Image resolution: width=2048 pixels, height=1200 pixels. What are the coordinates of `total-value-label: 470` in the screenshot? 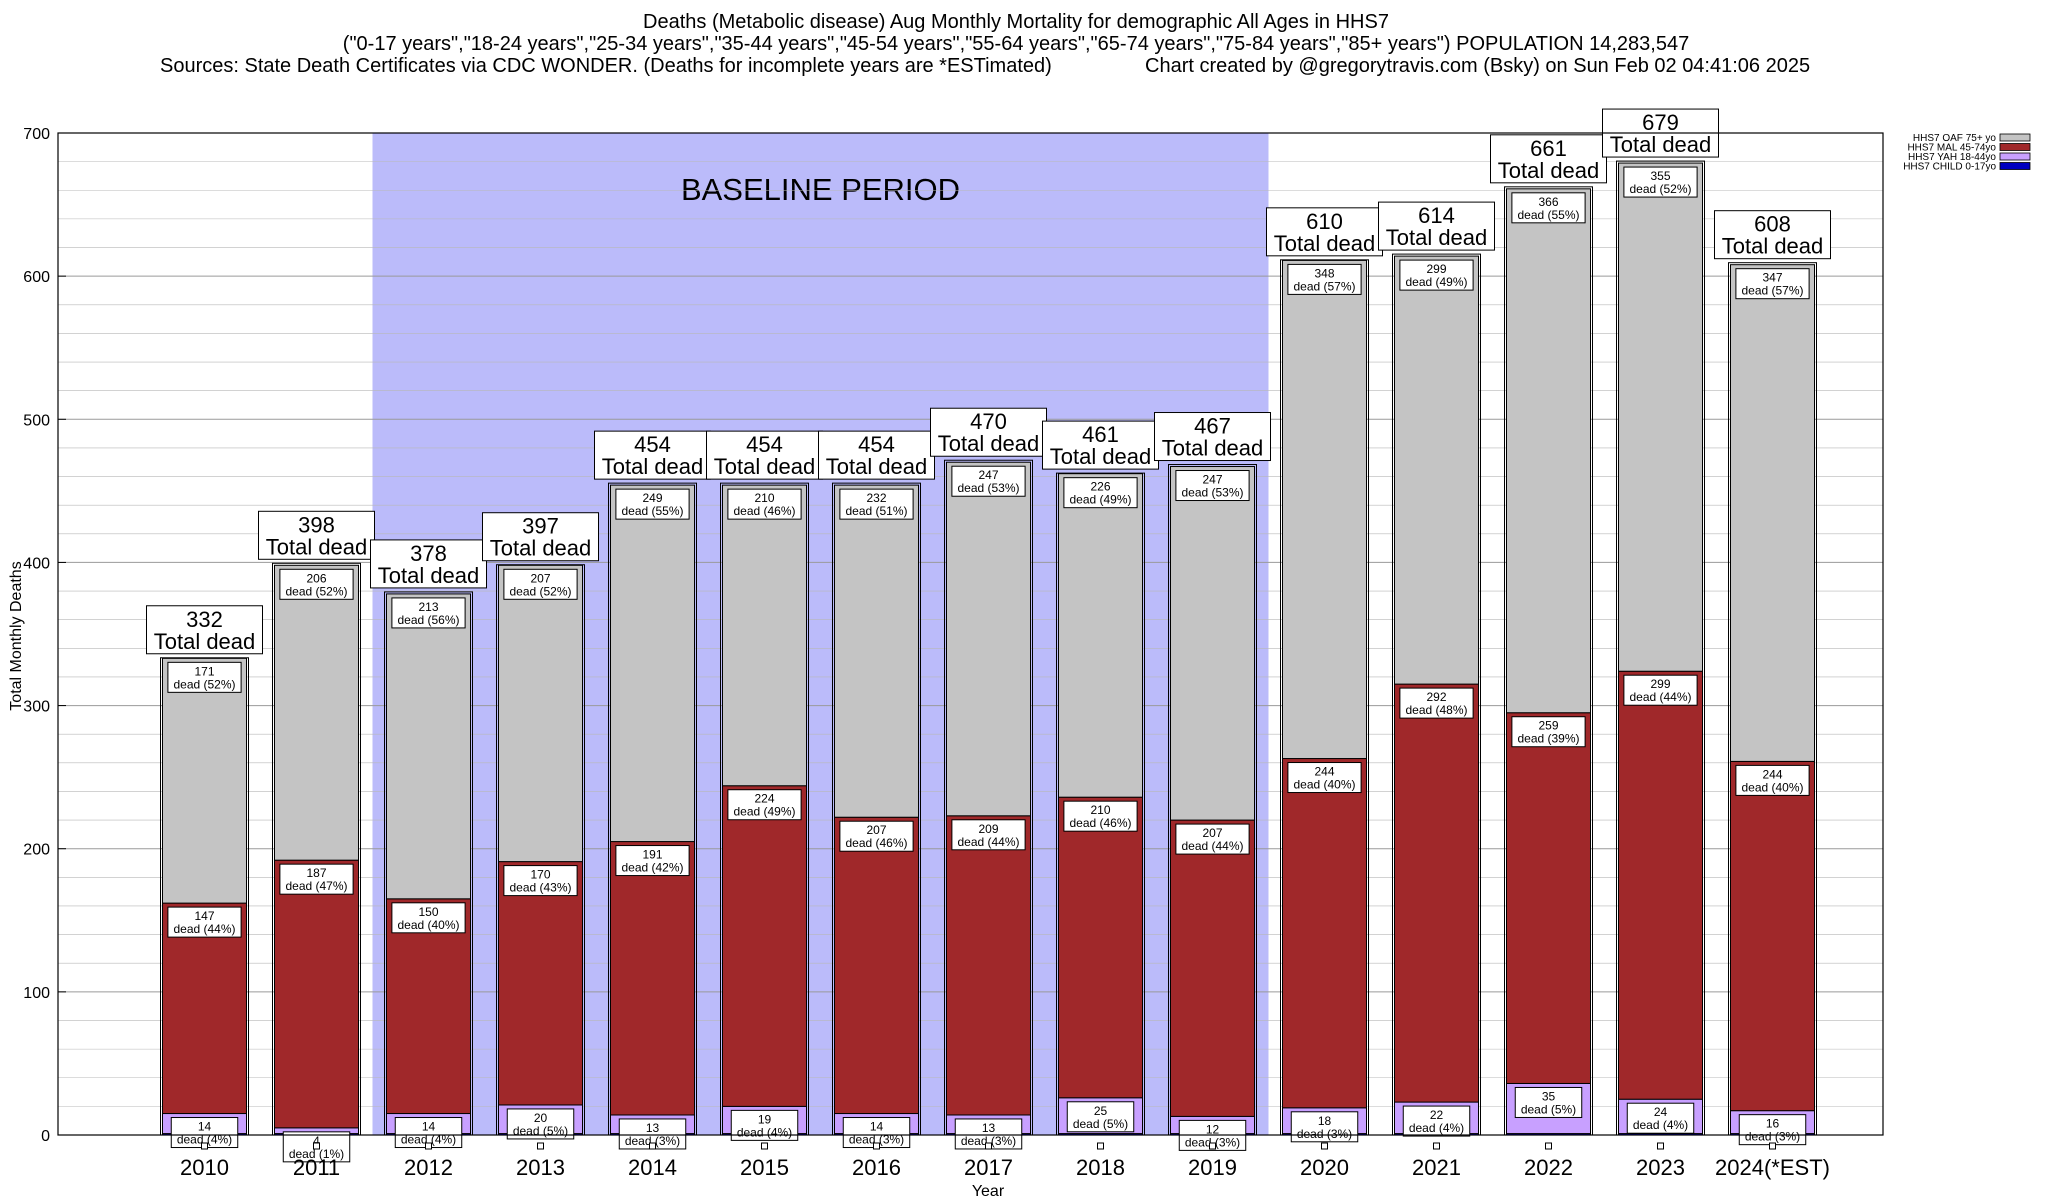 It's located at (988, 421).